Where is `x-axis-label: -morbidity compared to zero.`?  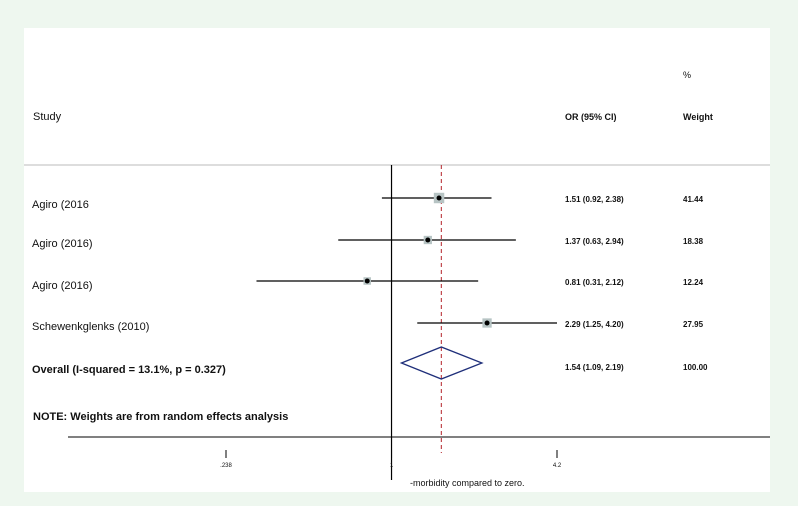
x-axis-label: -morbidity compared to zero. is located at coordinates (467, 483).